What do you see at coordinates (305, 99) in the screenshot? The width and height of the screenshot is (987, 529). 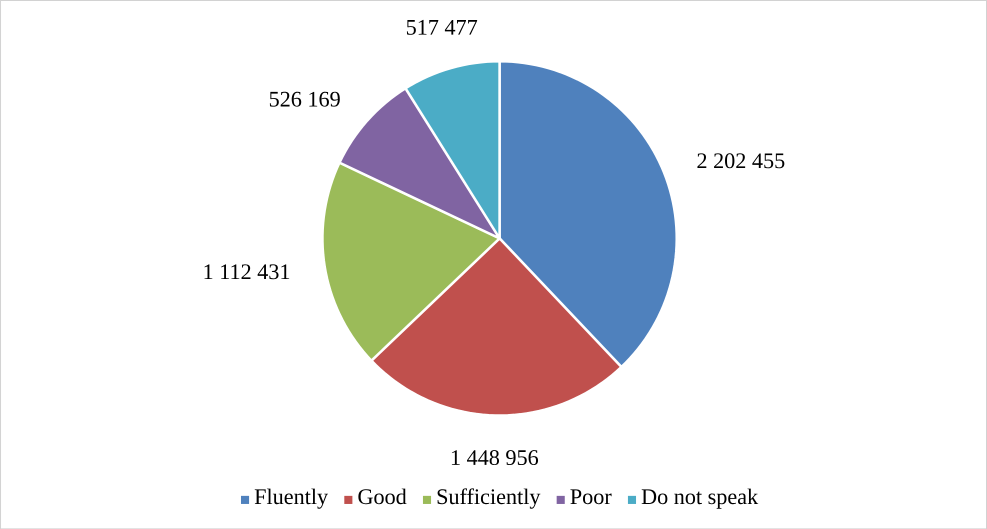 I see `data-label: 526 169` at bounding box center [305, 99].